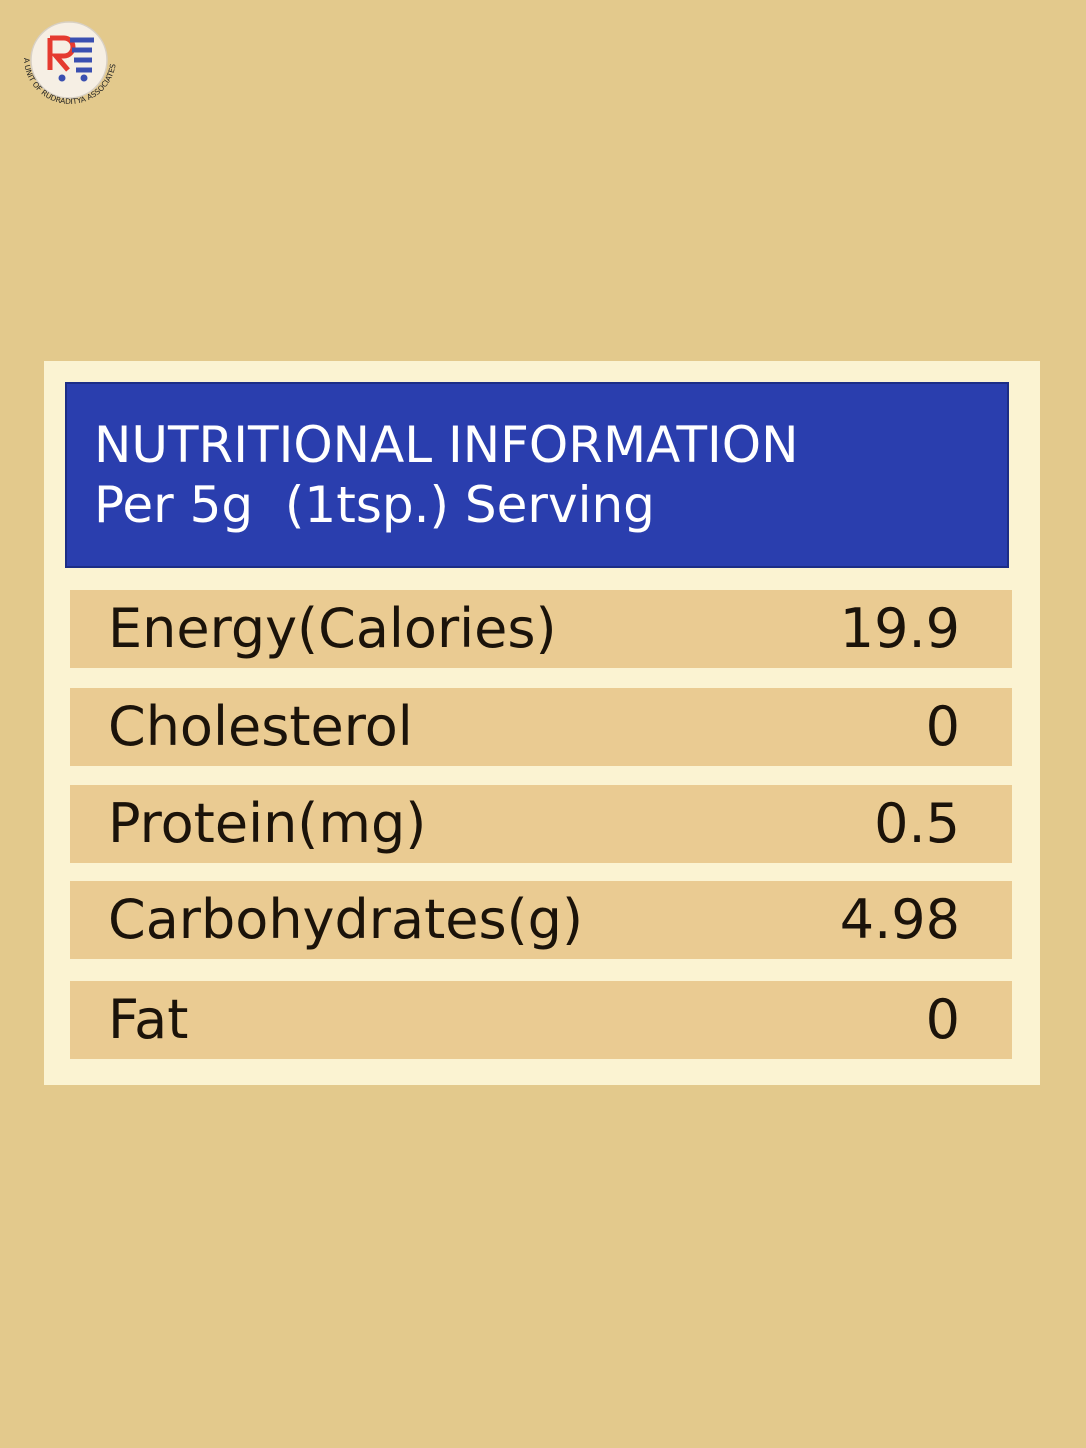 This screenshot has height=1448, width=1086. I want to click on logo-e, so click(82, 55).